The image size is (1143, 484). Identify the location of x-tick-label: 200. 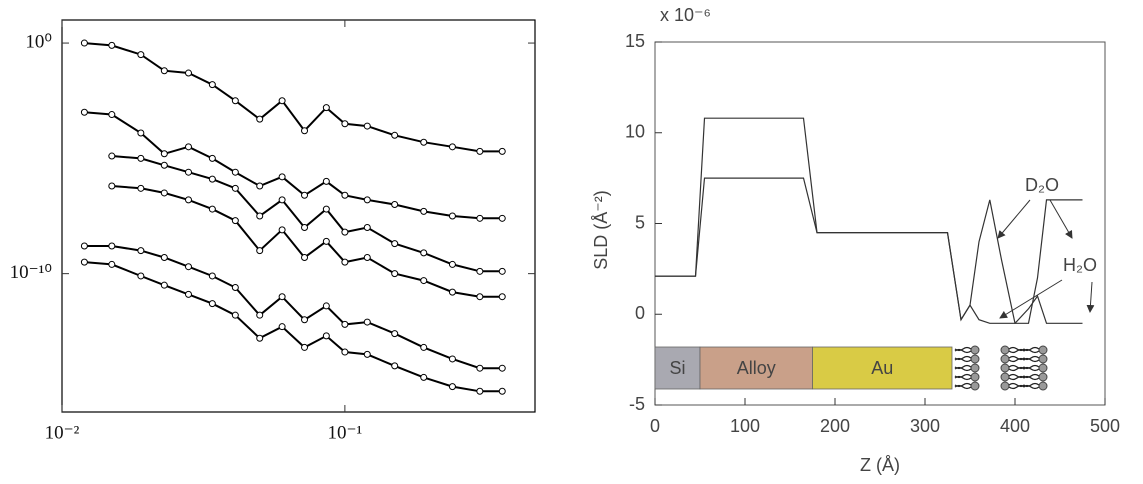
(835, 426).